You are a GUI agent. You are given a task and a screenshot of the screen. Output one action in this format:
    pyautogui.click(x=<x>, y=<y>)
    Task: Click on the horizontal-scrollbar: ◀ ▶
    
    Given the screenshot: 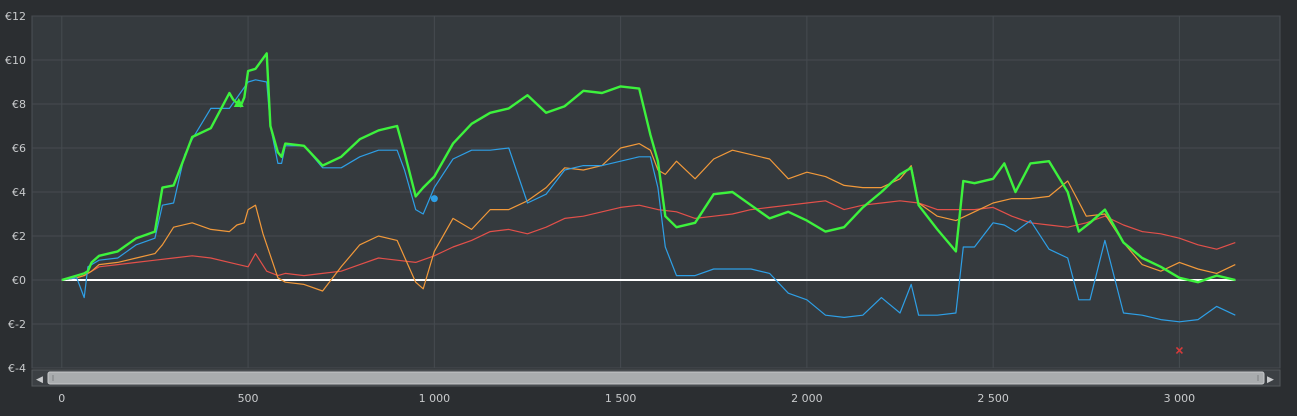 What is the action you would take?
    pyautogui.click(x=656, y=378)
    